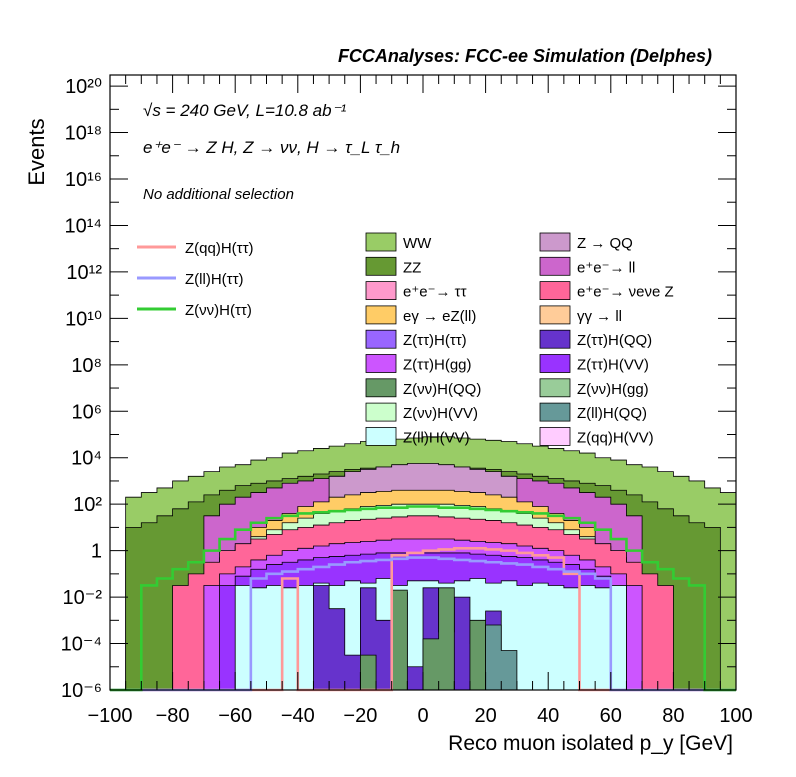 The width and height of the screenshot is (796, 777). Describe the element at coordinates (83, 180) in the screenshot. I see `y-tick-label: 10¹⁶` at that location.